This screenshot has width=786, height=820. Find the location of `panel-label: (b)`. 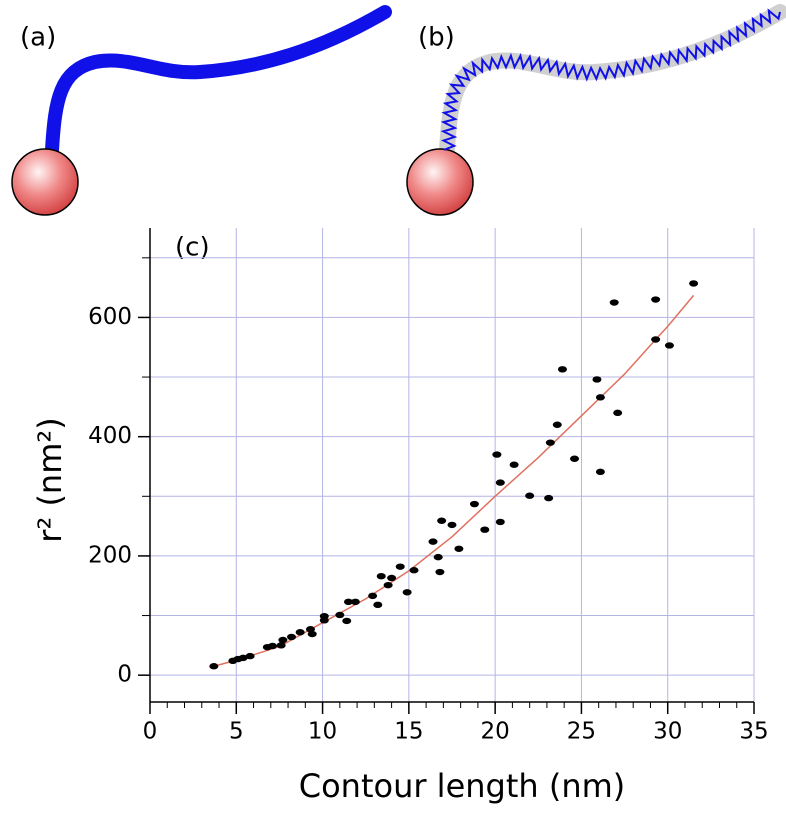

panel-label: (b) is located at coordinates (436, 38).